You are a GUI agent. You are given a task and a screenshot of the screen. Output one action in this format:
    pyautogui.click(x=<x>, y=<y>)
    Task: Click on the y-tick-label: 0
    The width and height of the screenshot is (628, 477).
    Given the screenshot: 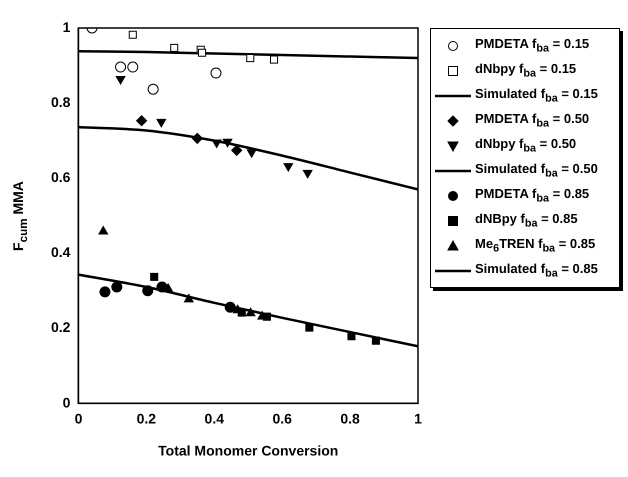 What is the action you would take?
    pyautogui.click(x=66, y=402)
    